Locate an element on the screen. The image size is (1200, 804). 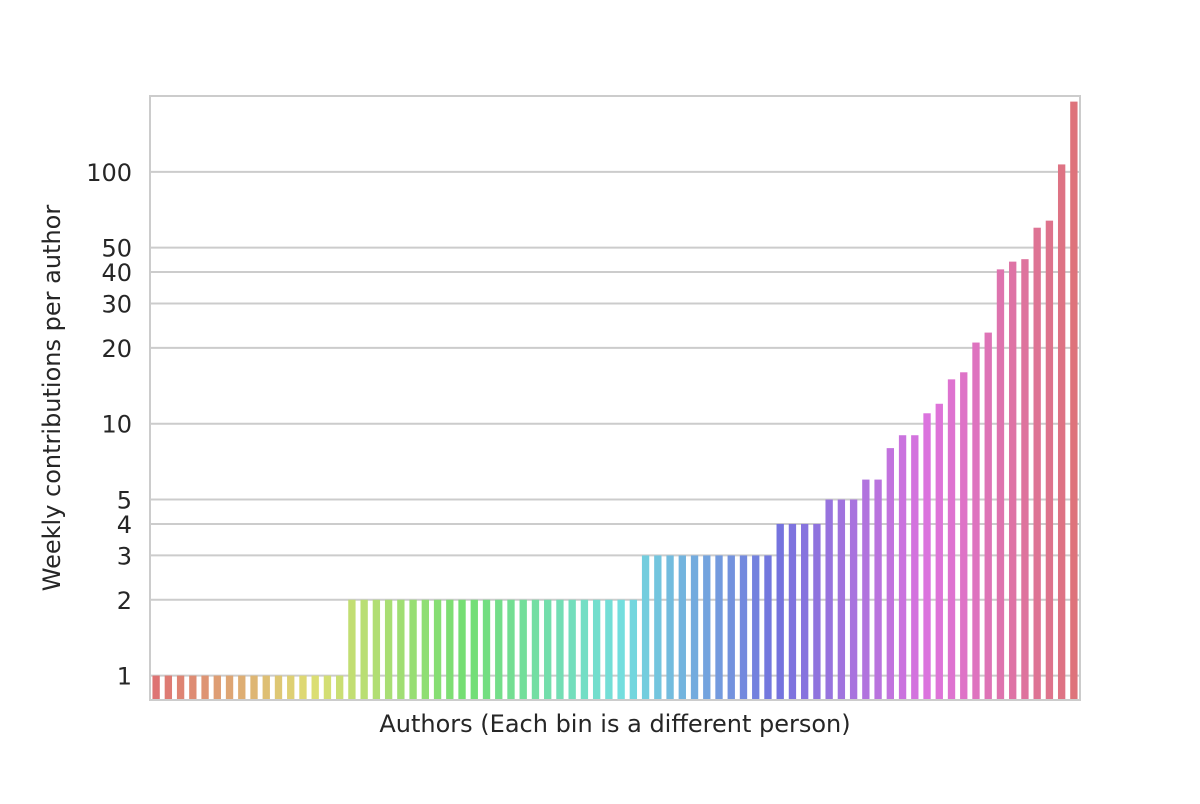
y-tick-label: 4 is located at coordinates (124, 525).